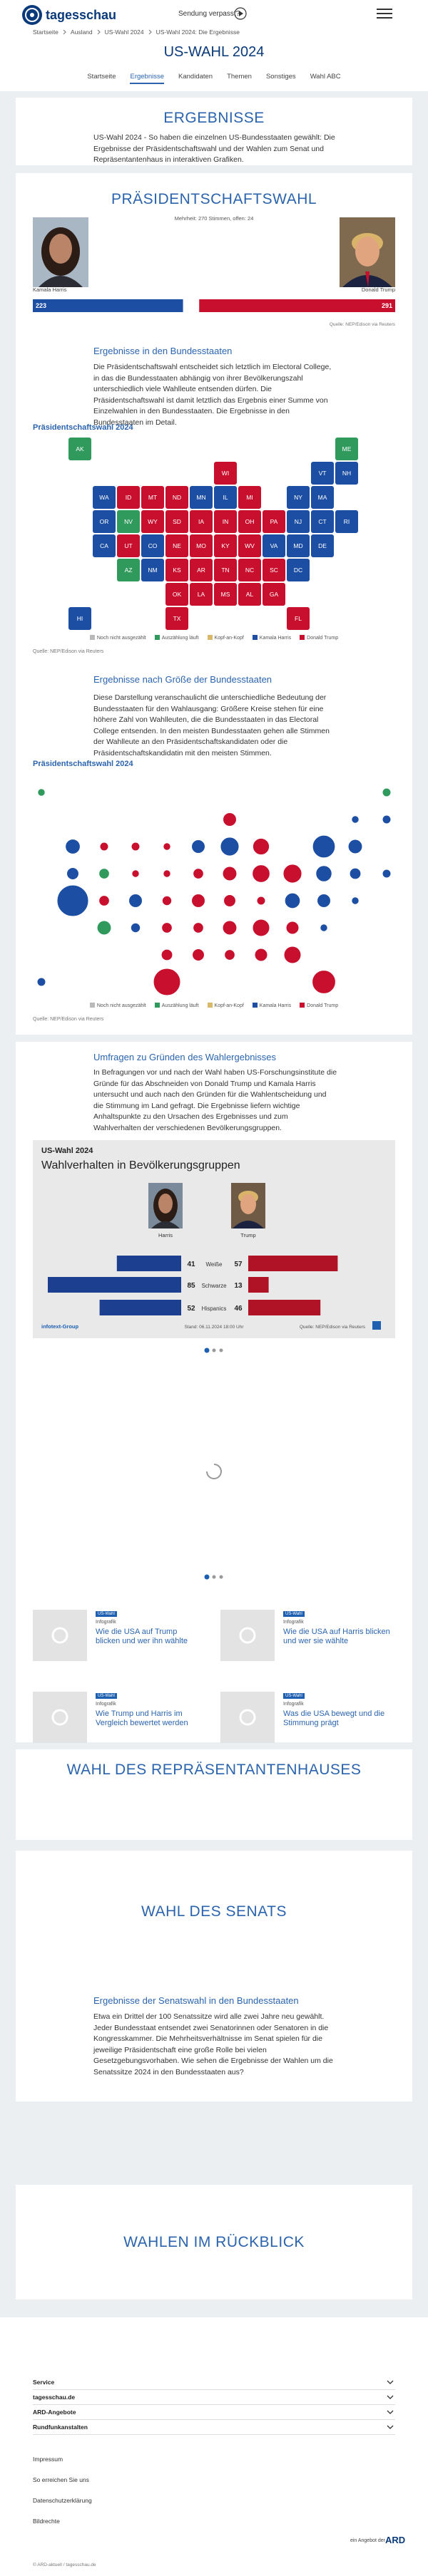  I want to click on tab: Themen, so click(239, 77).